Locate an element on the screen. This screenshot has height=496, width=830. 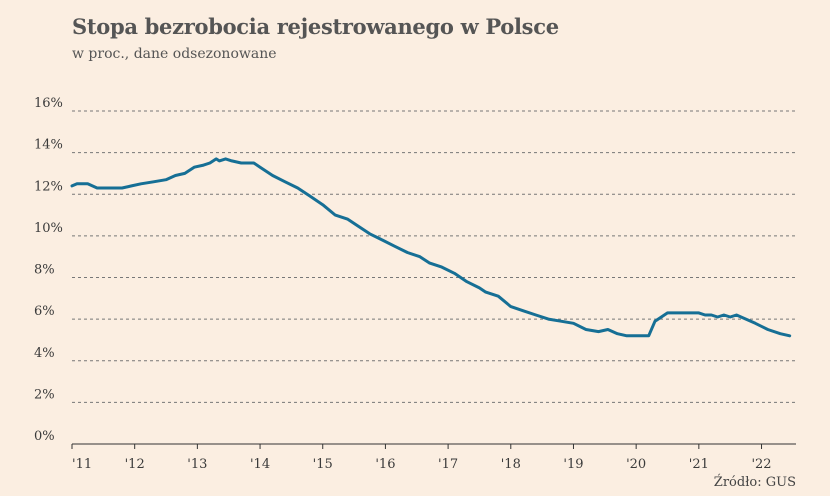
chart-title: Stopa bezrobocia rejestrowanego w Polsce is located at coordinates (315, 26).